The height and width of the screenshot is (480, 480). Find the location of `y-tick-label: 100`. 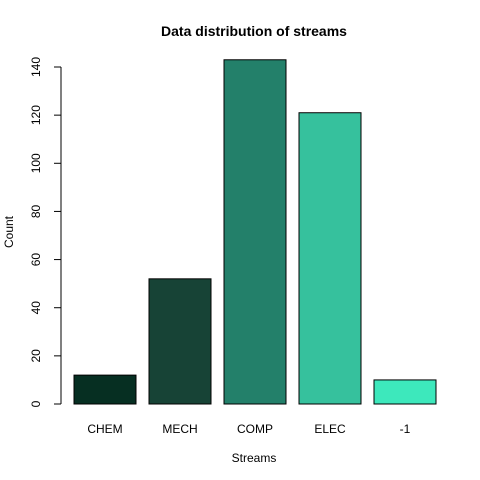

y-tick-label: 100 is located at coordinates (36, 163).